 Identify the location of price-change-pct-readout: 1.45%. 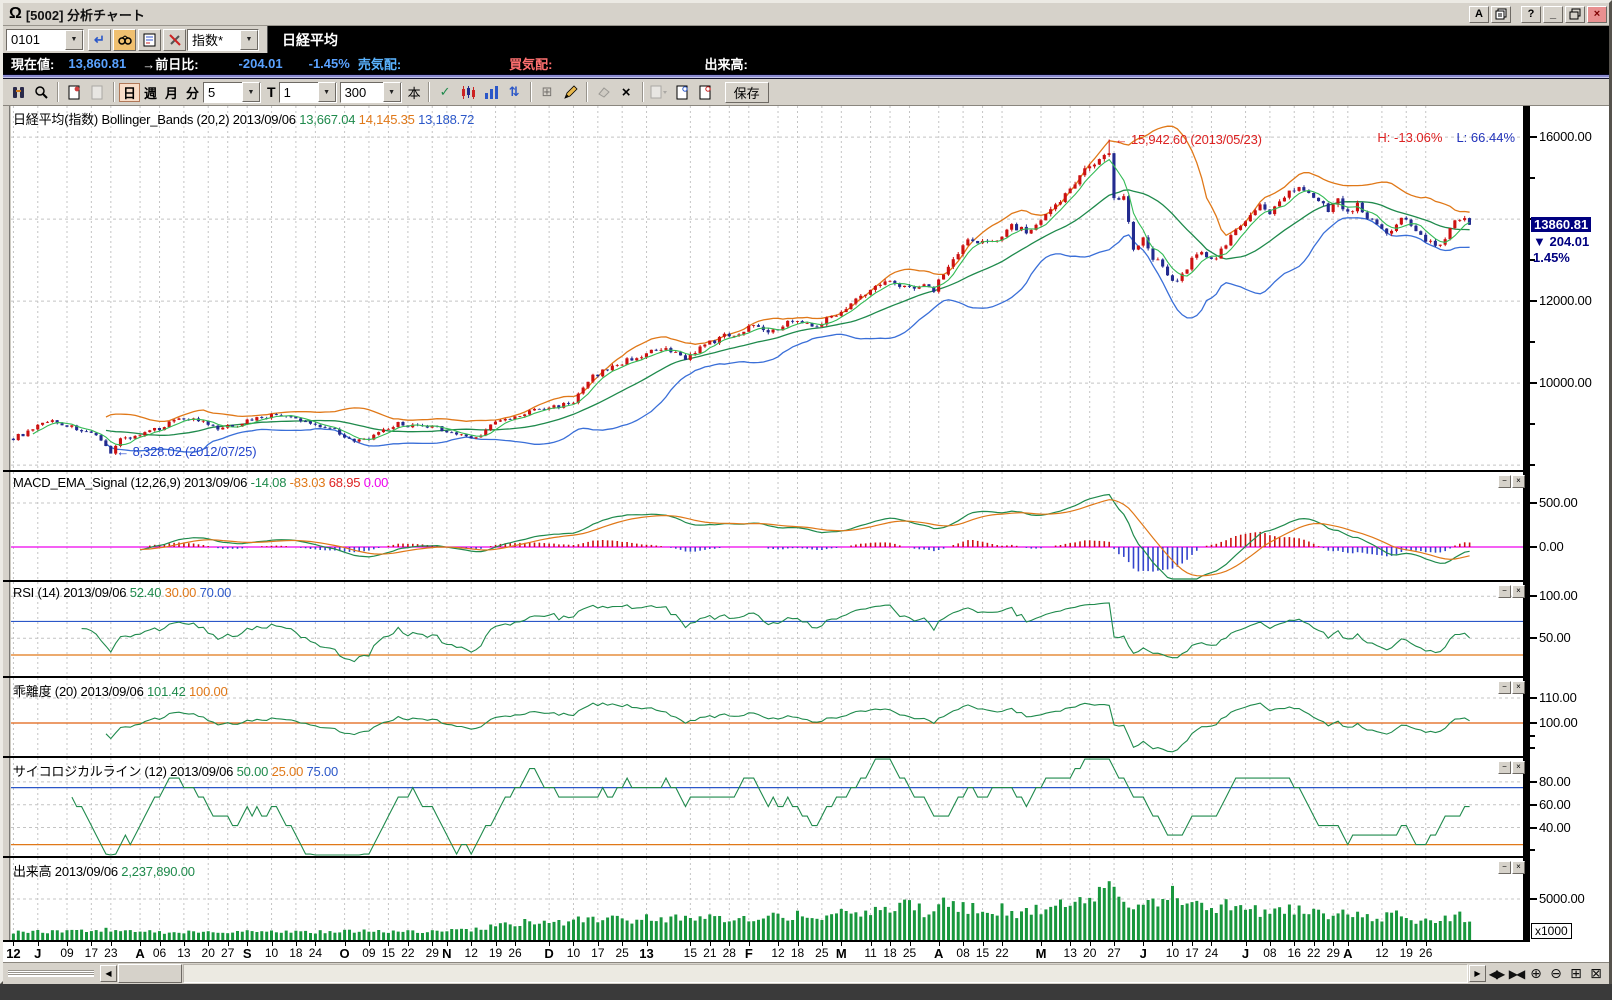
(1551, 257).